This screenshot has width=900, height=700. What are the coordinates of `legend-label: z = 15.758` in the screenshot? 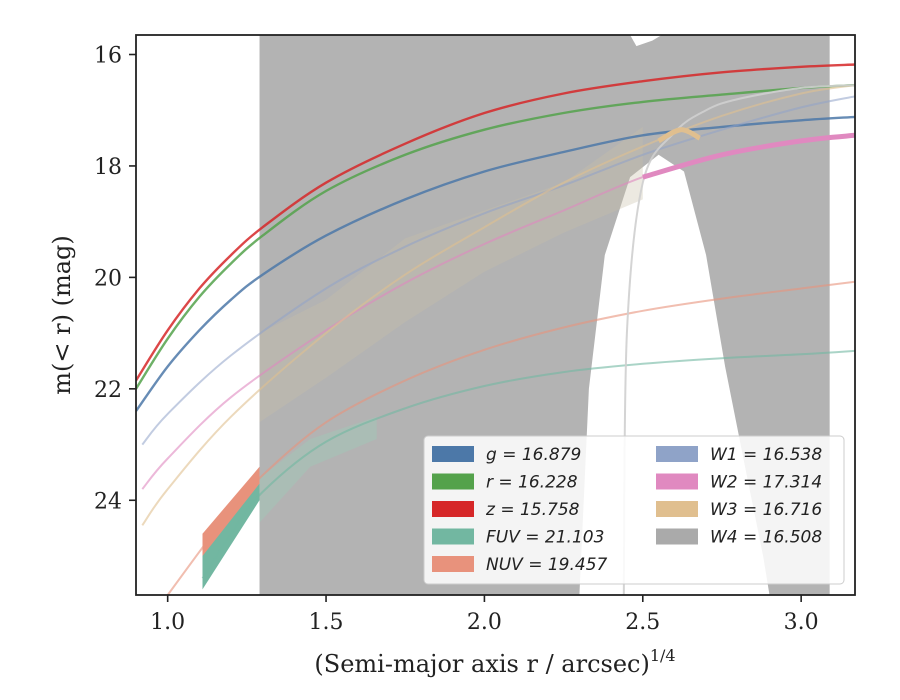 It's located at (532, 510).